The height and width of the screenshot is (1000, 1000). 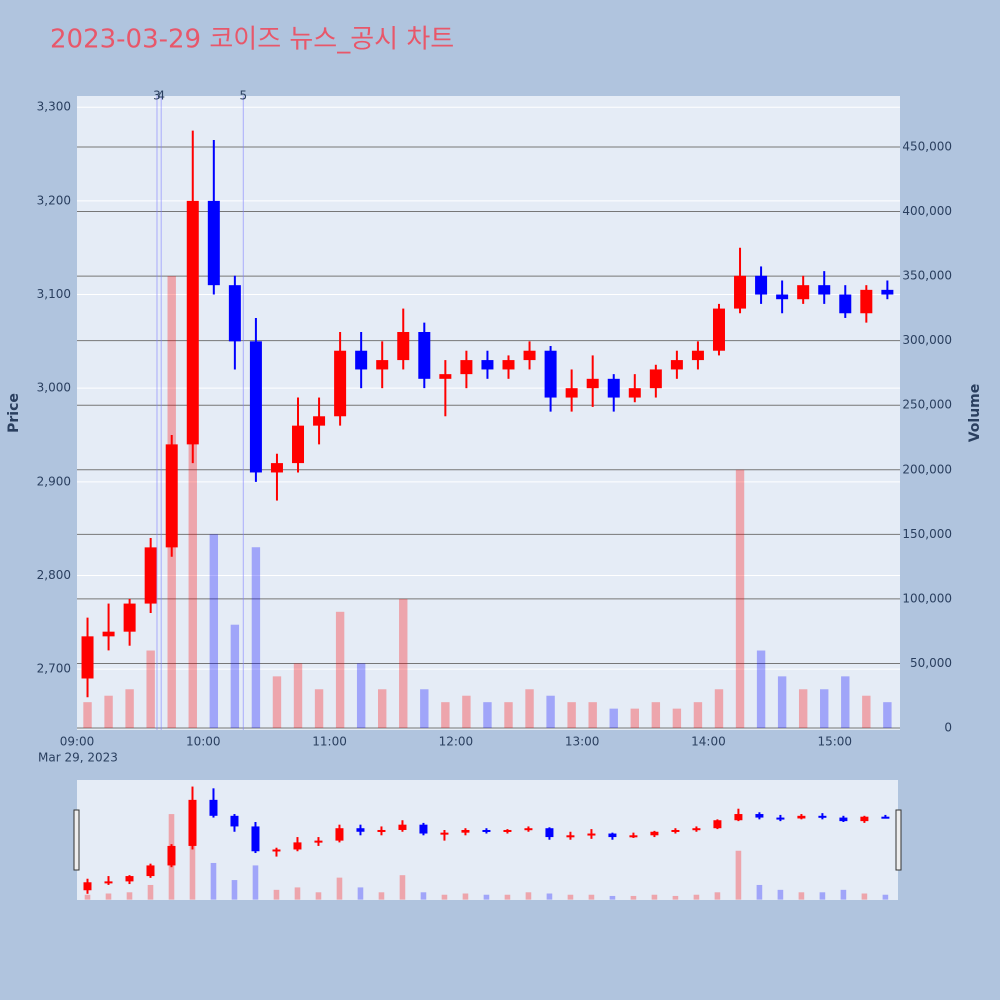 What do you see at coordinates (252, 40) in the screenshot?
I see `chart-title: 2023-03-29 코이즈 뉴스_공시 차트` at bounding box center [252, 40].